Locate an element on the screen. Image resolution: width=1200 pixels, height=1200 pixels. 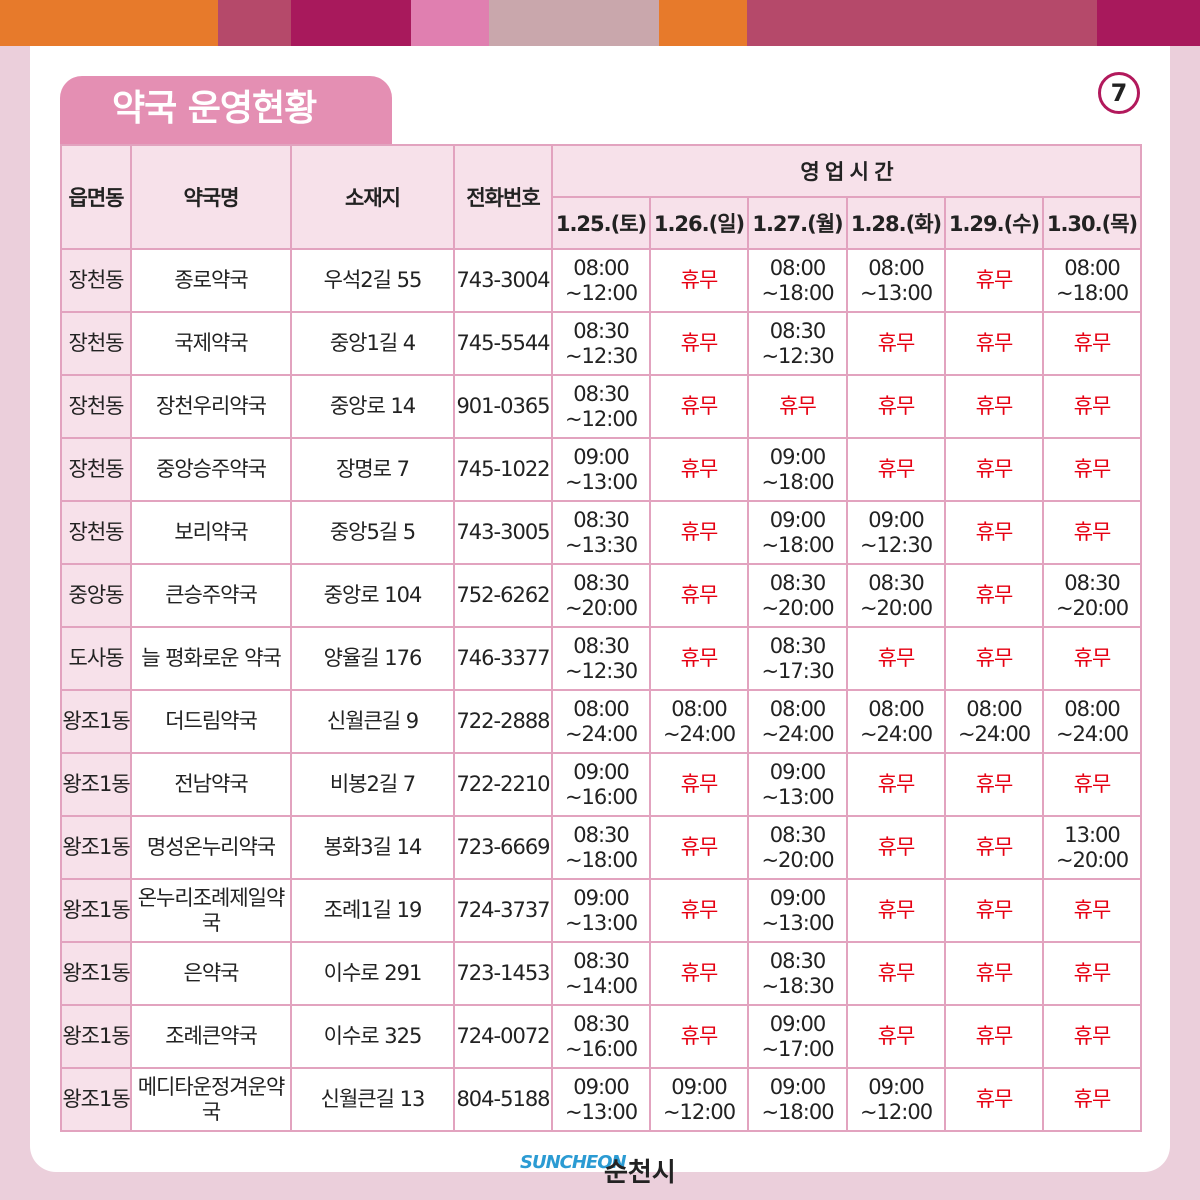
address-cell: 장명로 7 is located at coordinates (372, 469).